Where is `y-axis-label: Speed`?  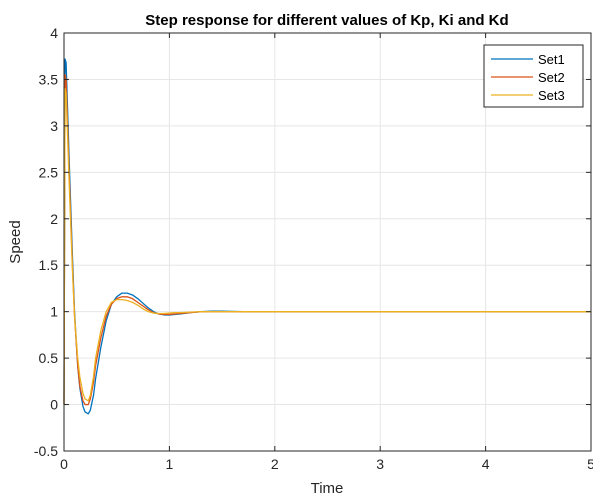 y-axis-label: Speed is located at coordinates (15, 241).